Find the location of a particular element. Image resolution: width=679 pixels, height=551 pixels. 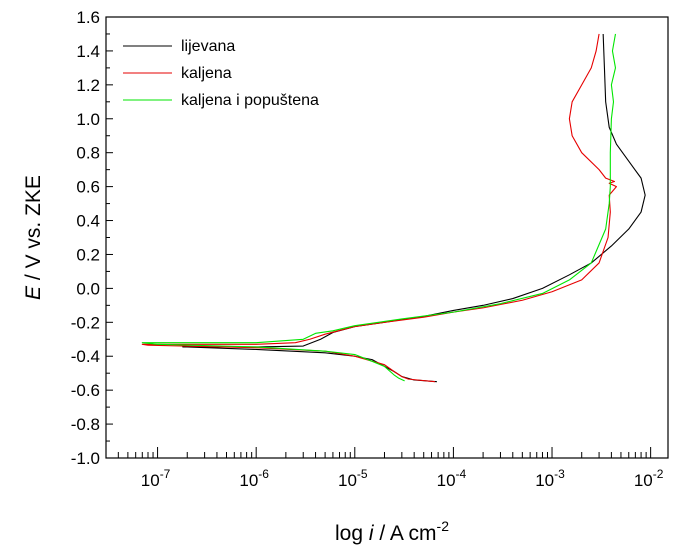

y-axis-variable: E is located at coordinates (33, 292).